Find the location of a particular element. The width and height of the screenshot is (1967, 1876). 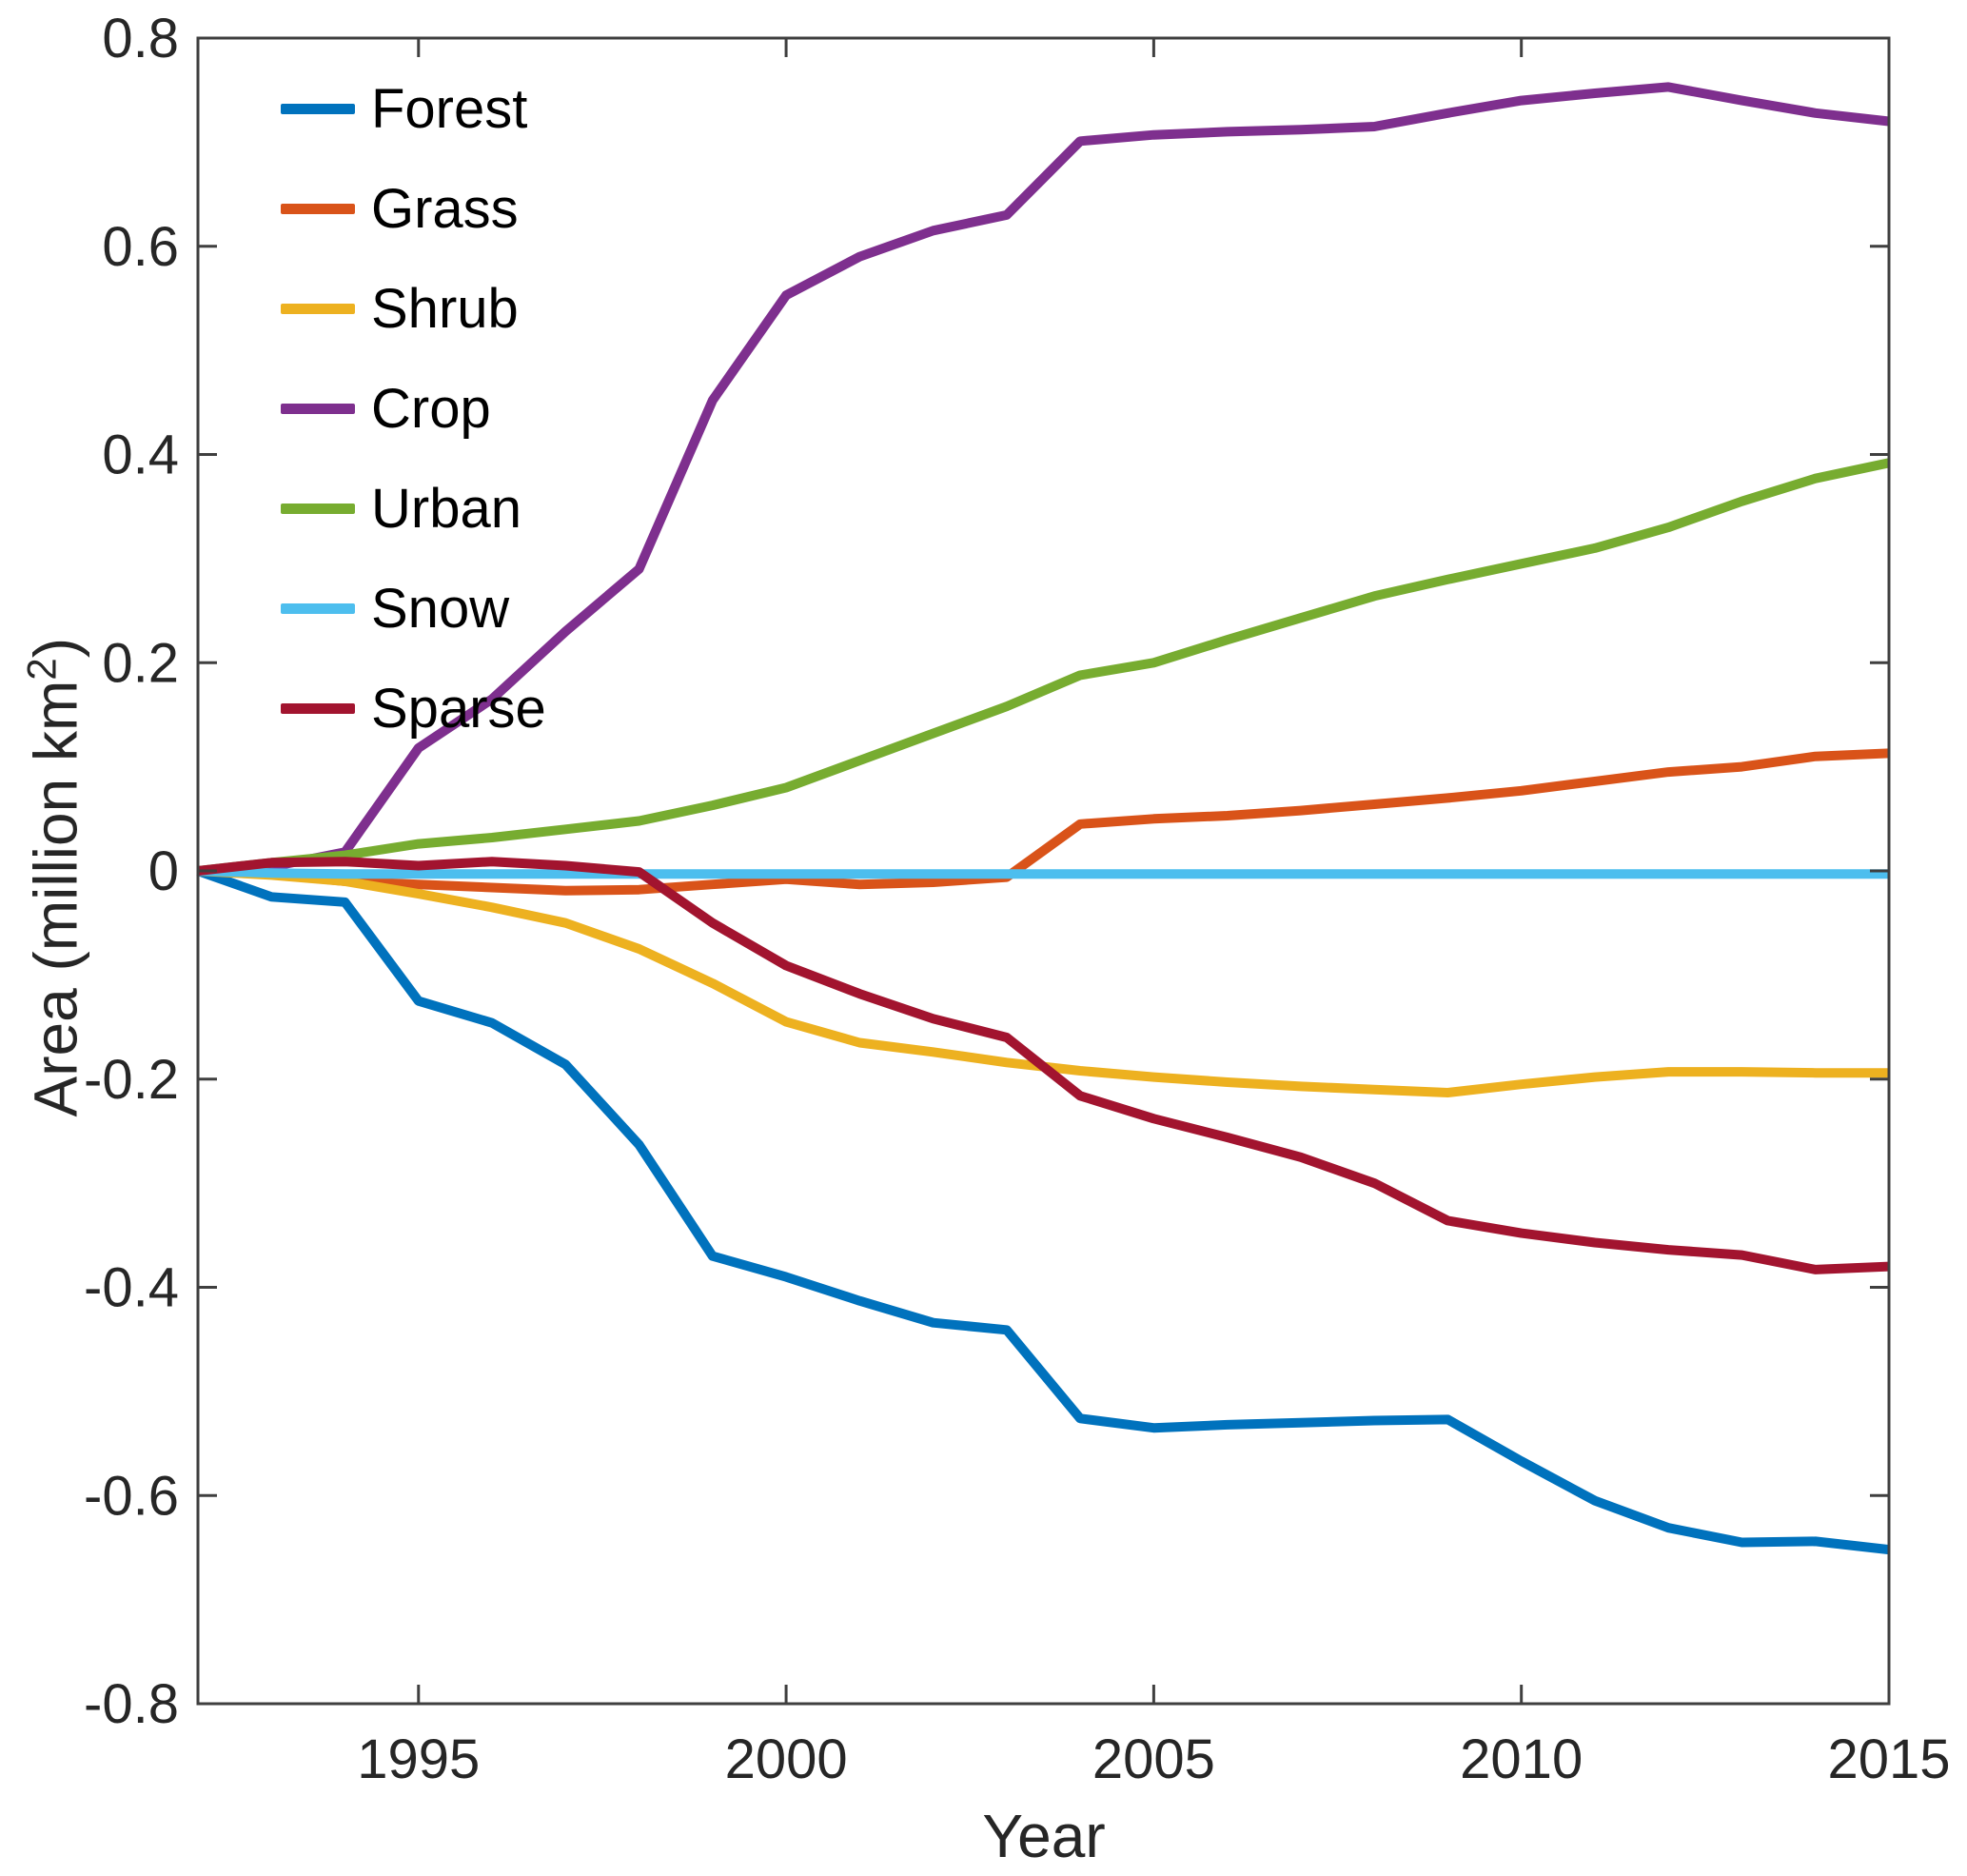

y-axis-label-text: Area (million km is located at coordinates (55, 898).